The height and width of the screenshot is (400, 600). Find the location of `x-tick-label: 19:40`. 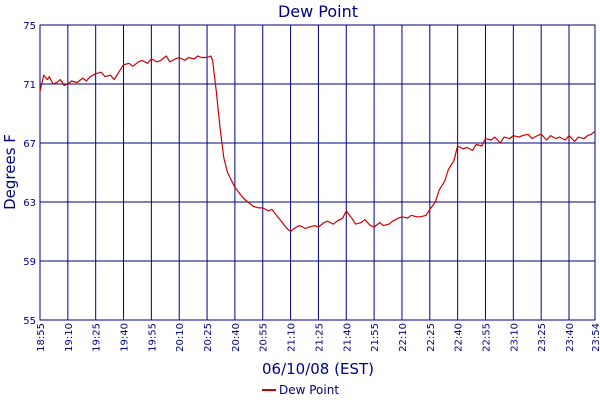

x-tick-label: 19:40 is located at coordinates (125, 337).